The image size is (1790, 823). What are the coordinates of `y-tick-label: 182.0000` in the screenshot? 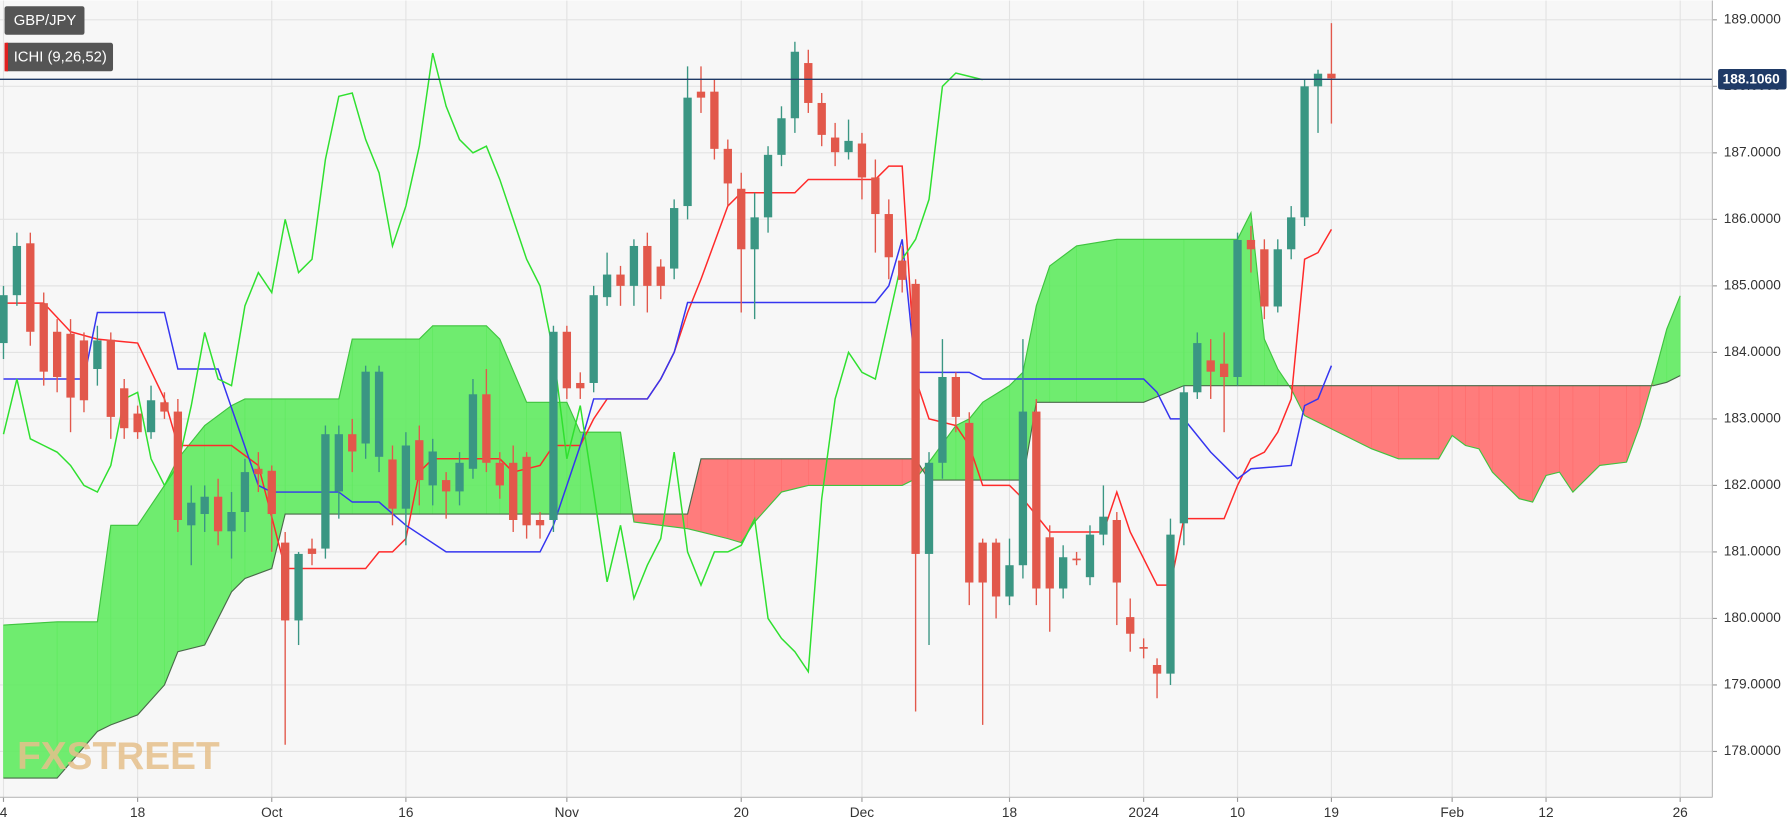 It's located at (1752, 484).